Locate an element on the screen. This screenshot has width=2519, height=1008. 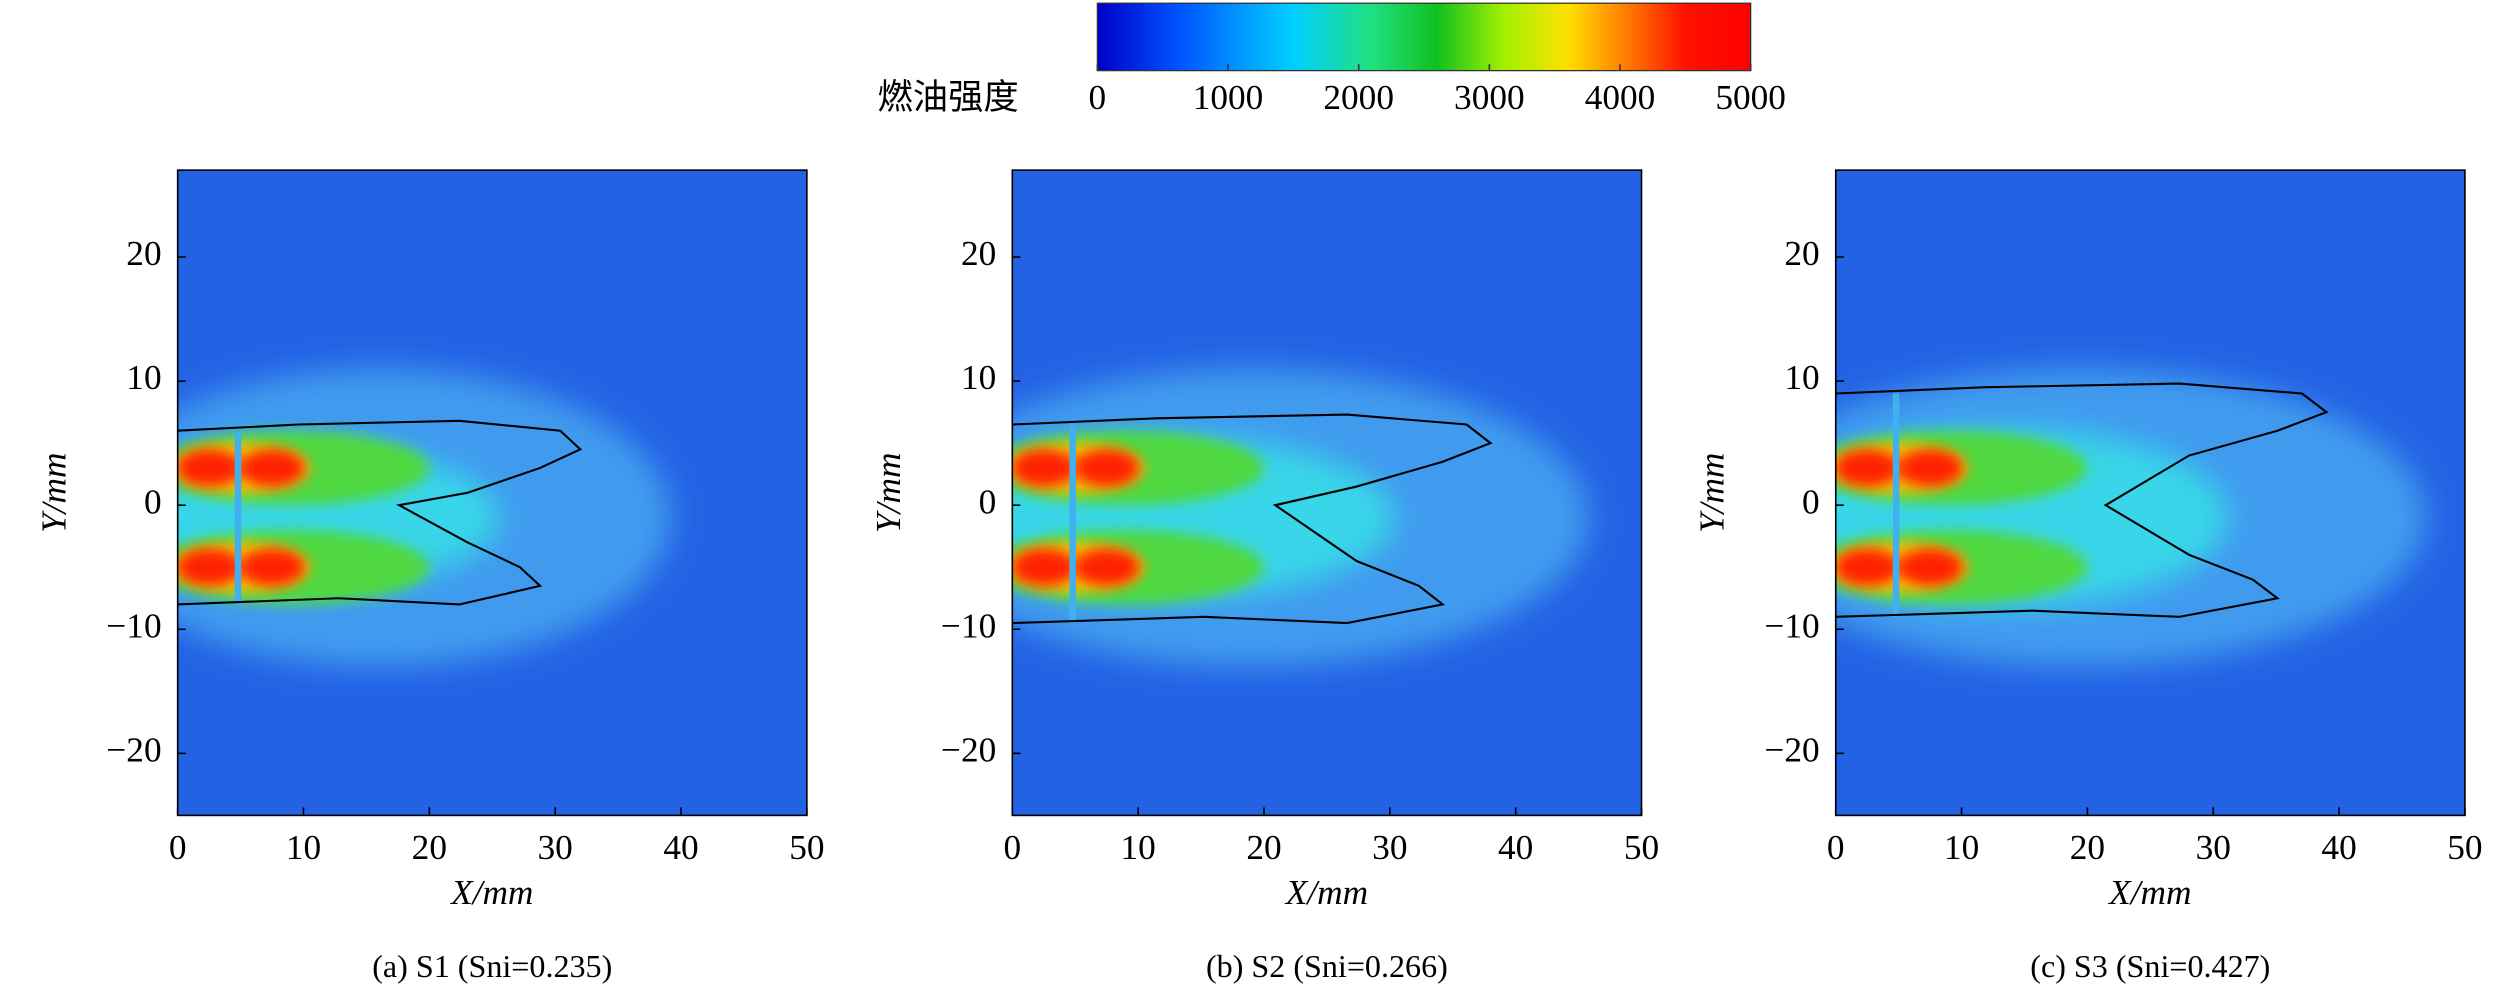
caption: (c) S3 (Sni=0.427) is located at coordinates (2150, 966).